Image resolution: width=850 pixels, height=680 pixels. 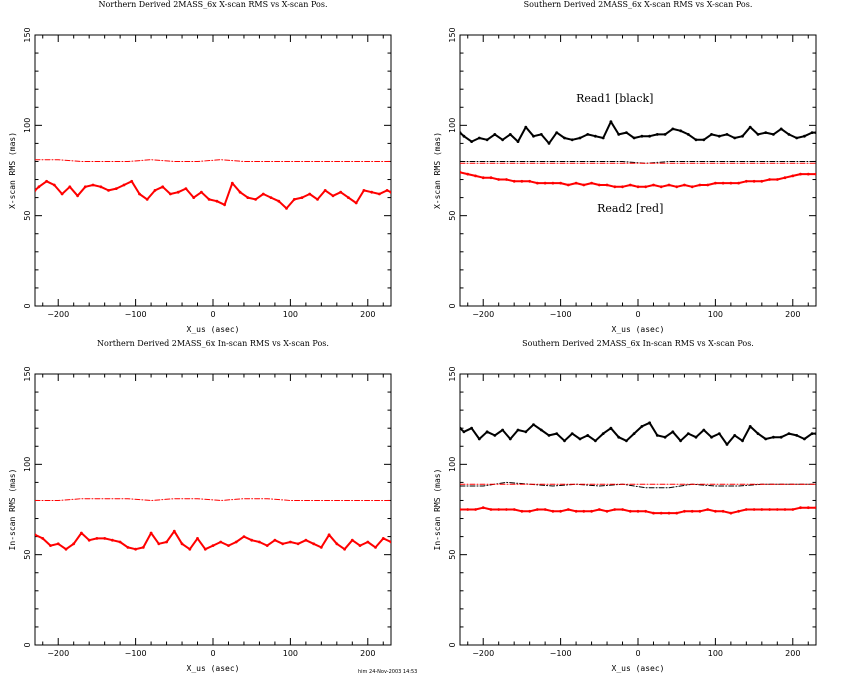 What do you see at coordinates (614, 98) in the screenshot?
I see `south-xscan-annotation-0: Read1 [black]` at bounding box center [614, 98].